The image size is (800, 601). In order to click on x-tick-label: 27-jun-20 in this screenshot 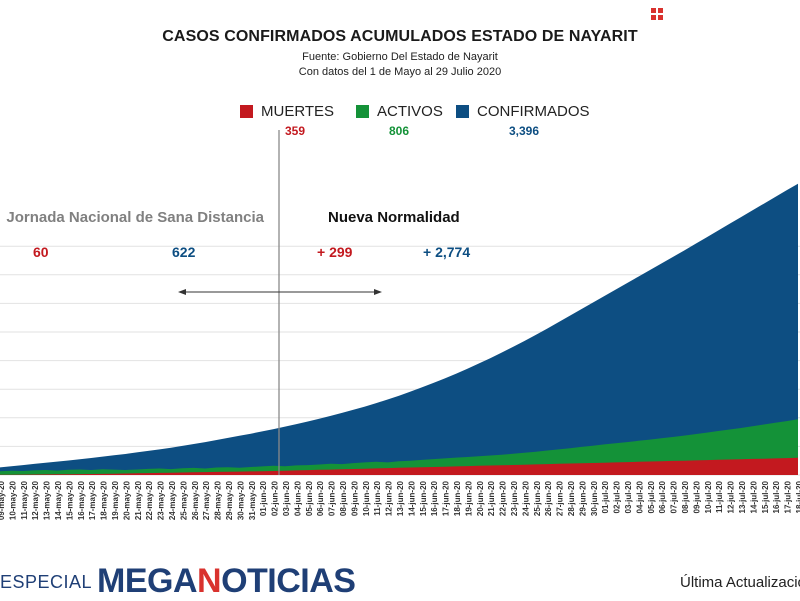, I will do `click(560, 498)`.